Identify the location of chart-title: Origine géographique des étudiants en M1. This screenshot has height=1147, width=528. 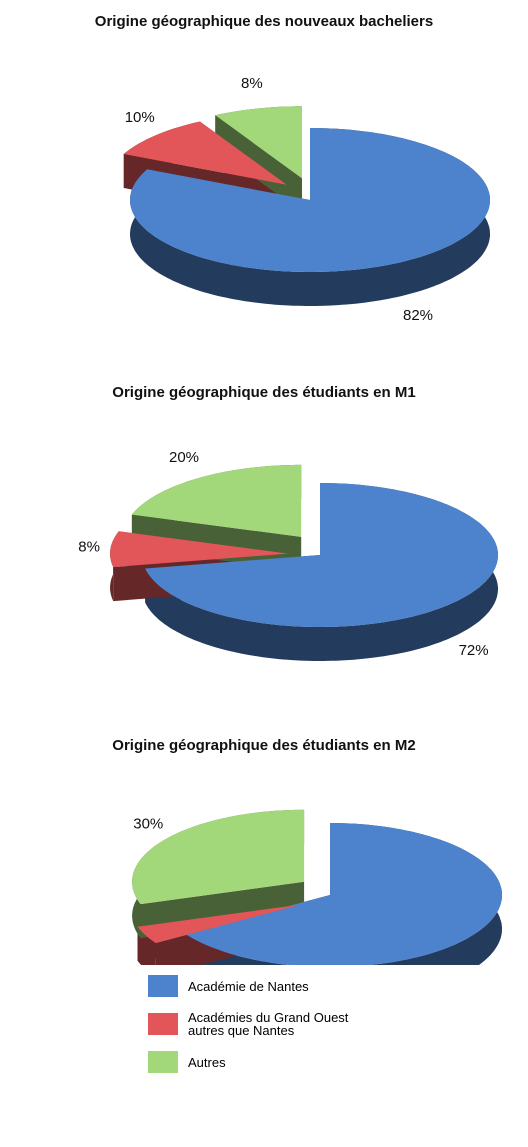
(263, 392).